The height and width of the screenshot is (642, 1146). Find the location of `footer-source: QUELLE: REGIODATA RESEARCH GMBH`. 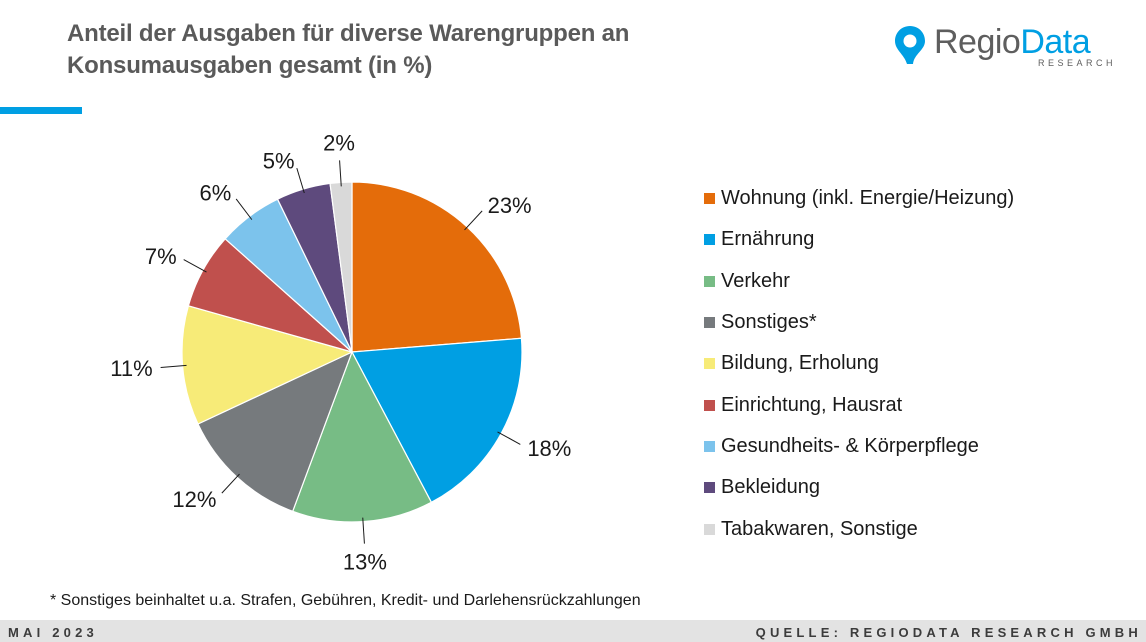

footer-source: QUELLE: REGIODATA RESEARCH GMBH is located at coordinates (948, 632).